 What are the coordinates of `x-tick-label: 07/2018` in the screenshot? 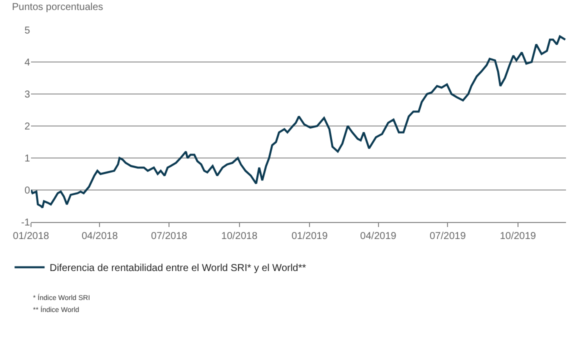 It's located at (169, 236).